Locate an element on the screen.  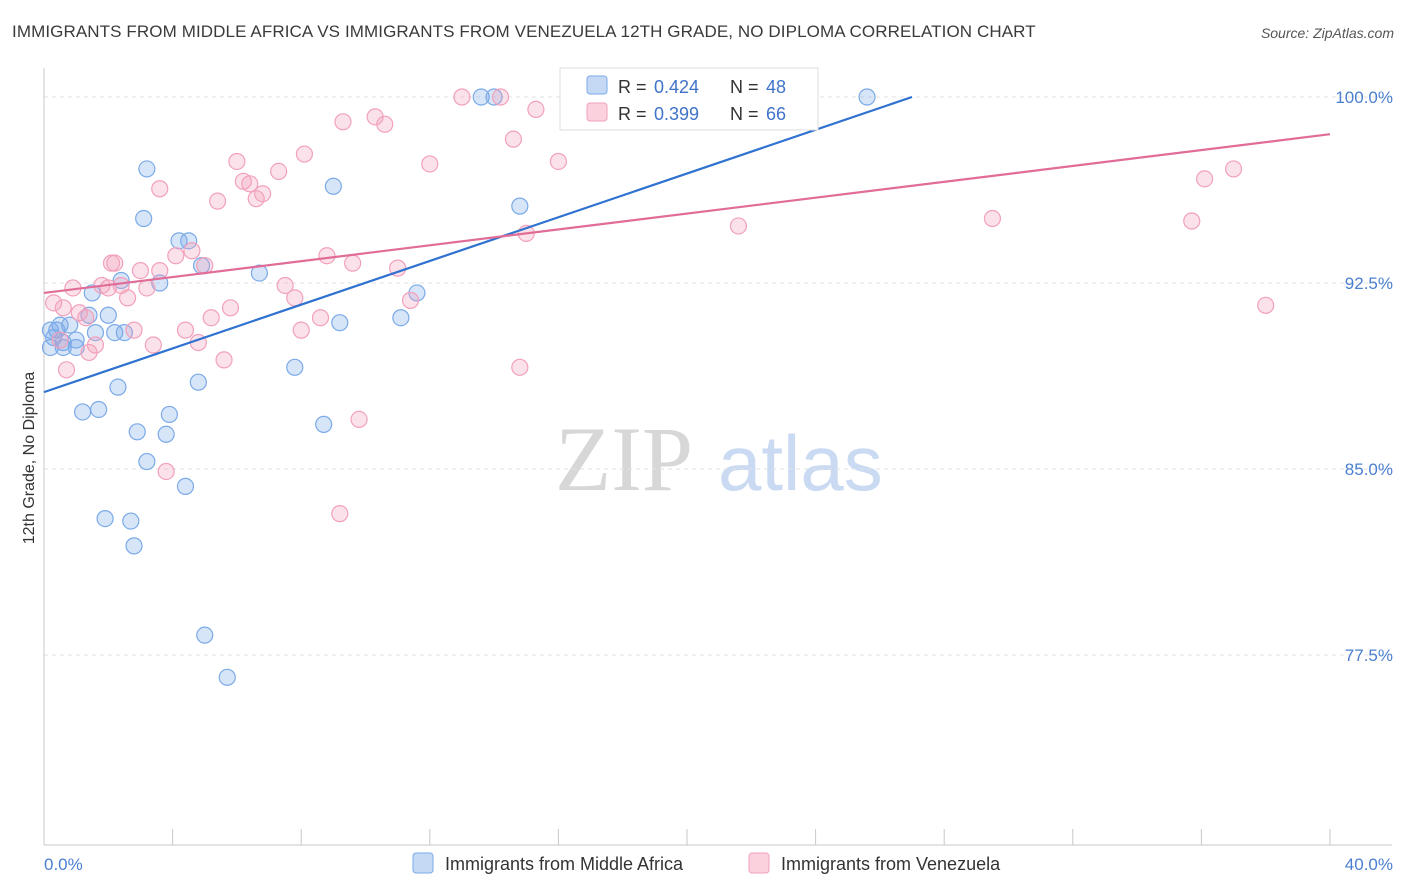
legend-r-label-1: R = is located at coordinates (632, 87).